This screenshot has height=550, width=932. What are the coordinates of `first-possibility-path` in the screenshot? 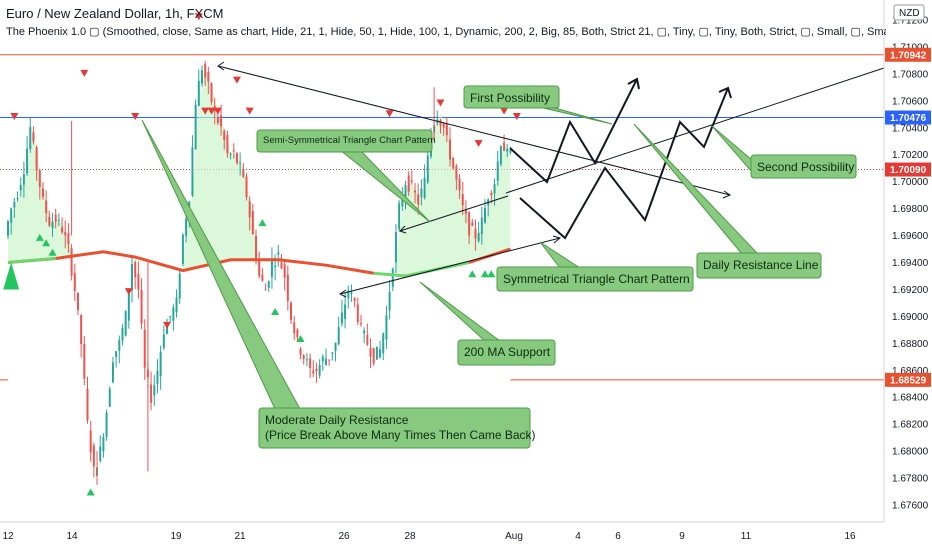 It's located at (573, 131).